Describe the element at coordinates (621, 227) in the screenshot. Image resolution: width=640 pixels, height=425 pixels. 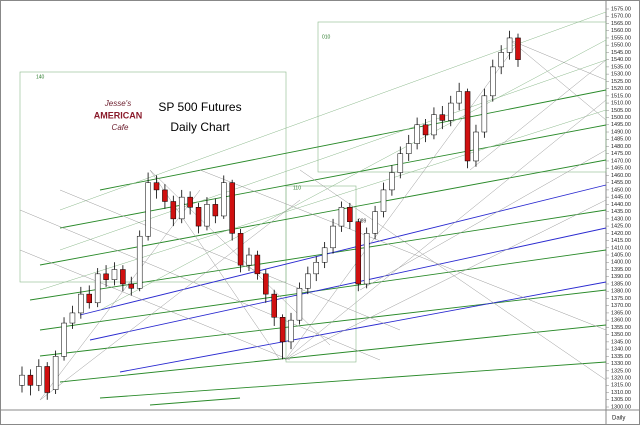
I see `y-tick-label: 1425.00` at that location.